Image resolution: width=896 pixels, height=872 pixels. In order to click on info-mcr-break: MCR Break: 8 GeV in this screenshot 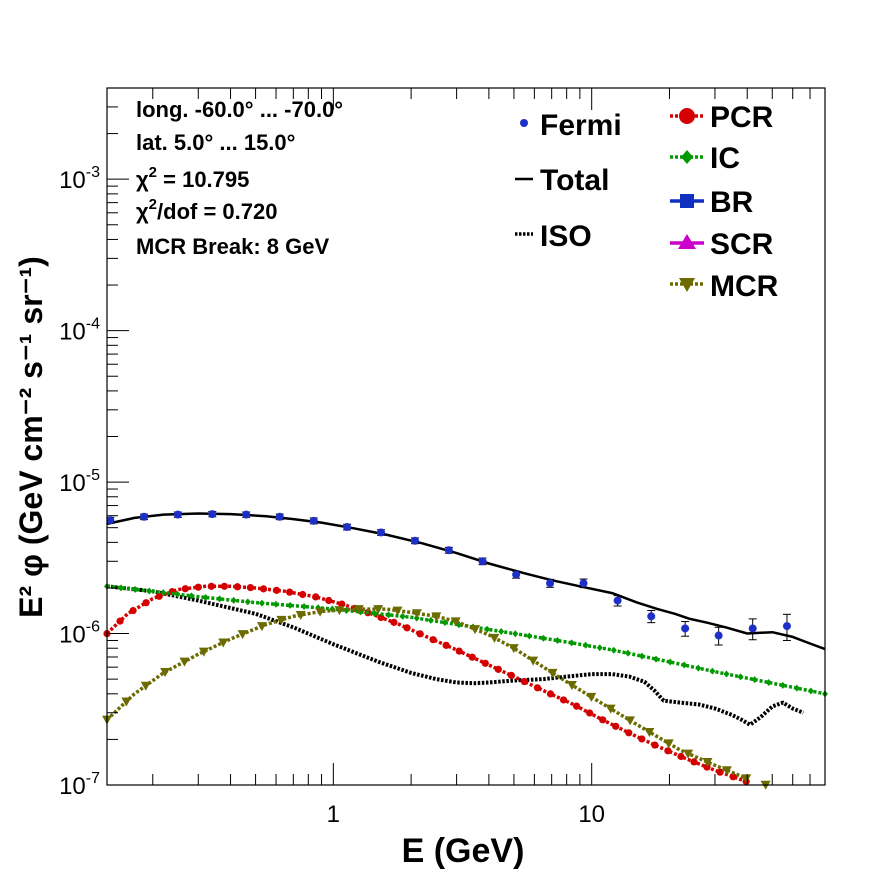, I will do `click(233, 246)`.